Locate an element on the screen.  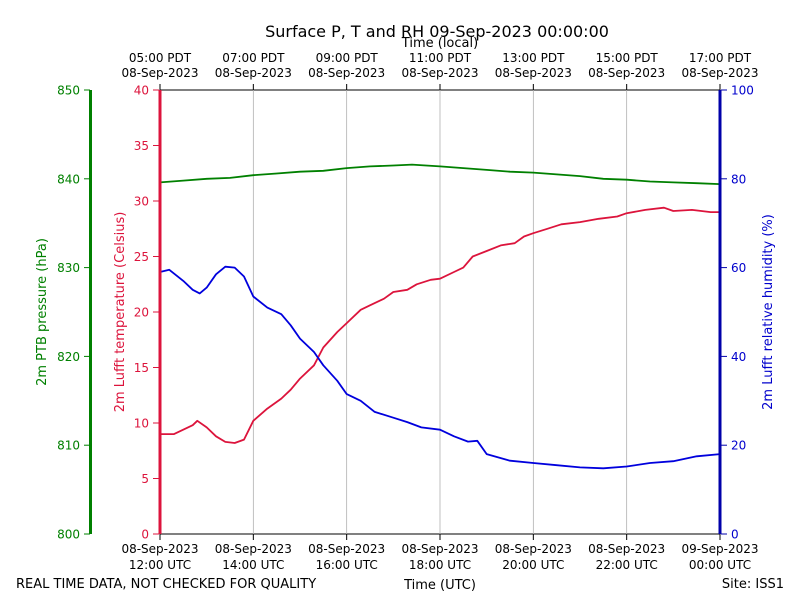
local-tick-time: 17:00 PDT is located at coordinates (720, 58).